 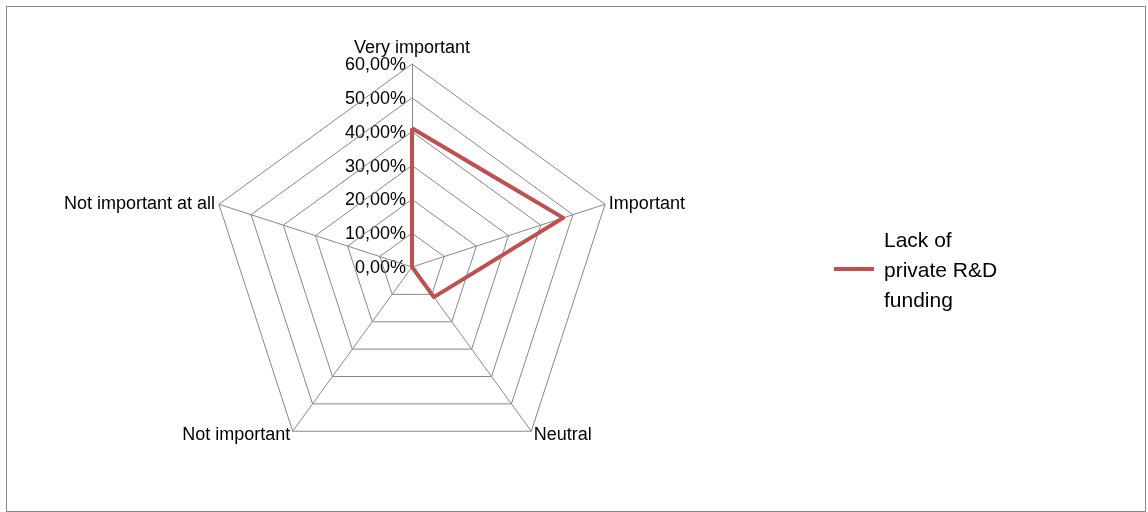 I want to click on y-tick-label: 20,00%, so click(x=375, y=199).